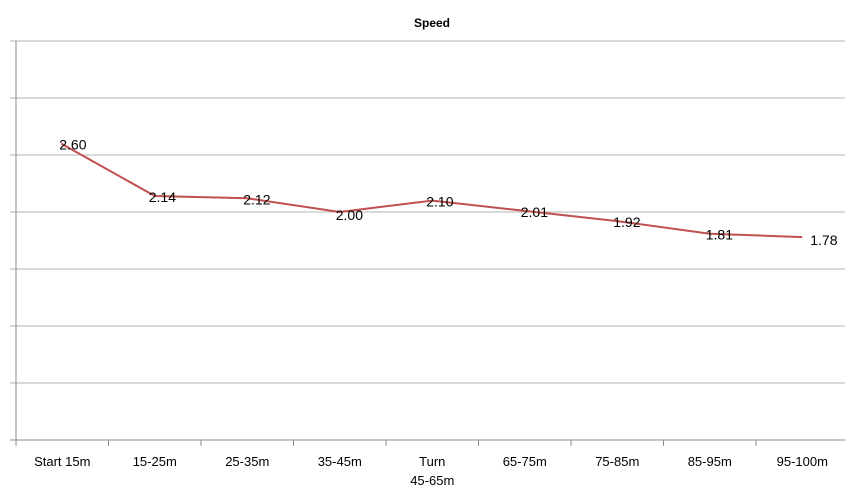 The height and width of the screenshot is (496, 845). I want to click on x-tick-label: 95-100m, so click(802, 461).